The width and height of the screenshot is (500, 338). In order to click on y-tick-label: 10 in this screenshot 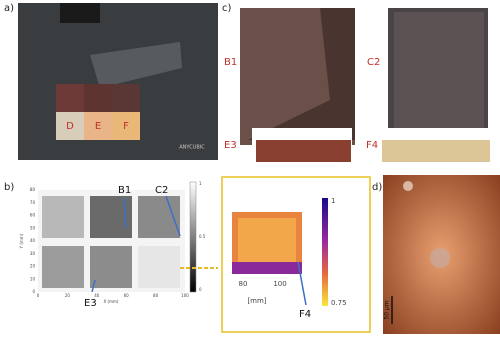, I will do `click(33, 278)`.